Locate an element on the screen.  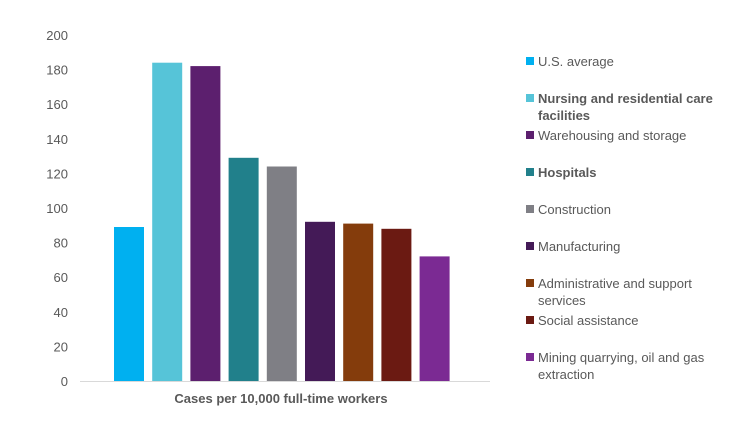
x-axis-label: Cases per 10,000 full-time workers is located at coordinates (280, 398).